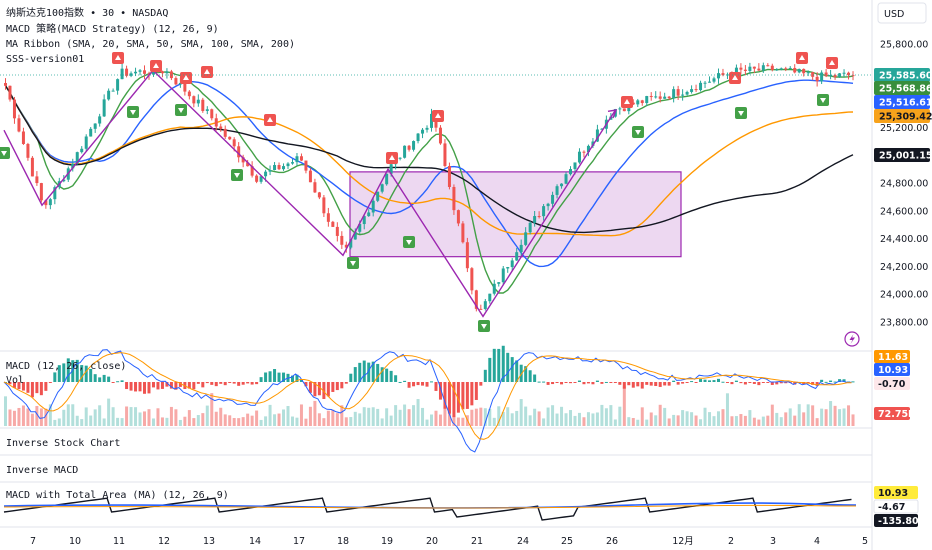  I want to click on lightning-icon, so click(852, 339).